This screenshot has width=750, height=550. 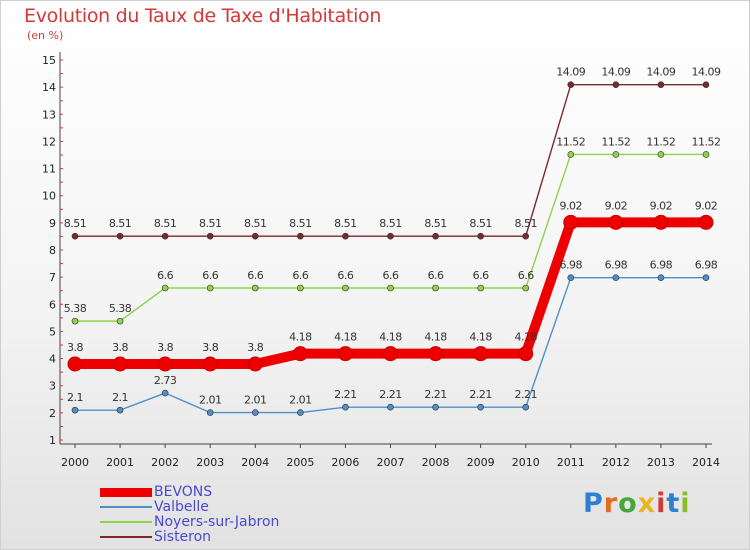 What do you see at coordinates (52, 277) in the screenshot?
I see `y-tick-label: 7` at bounding box center [52, 277].